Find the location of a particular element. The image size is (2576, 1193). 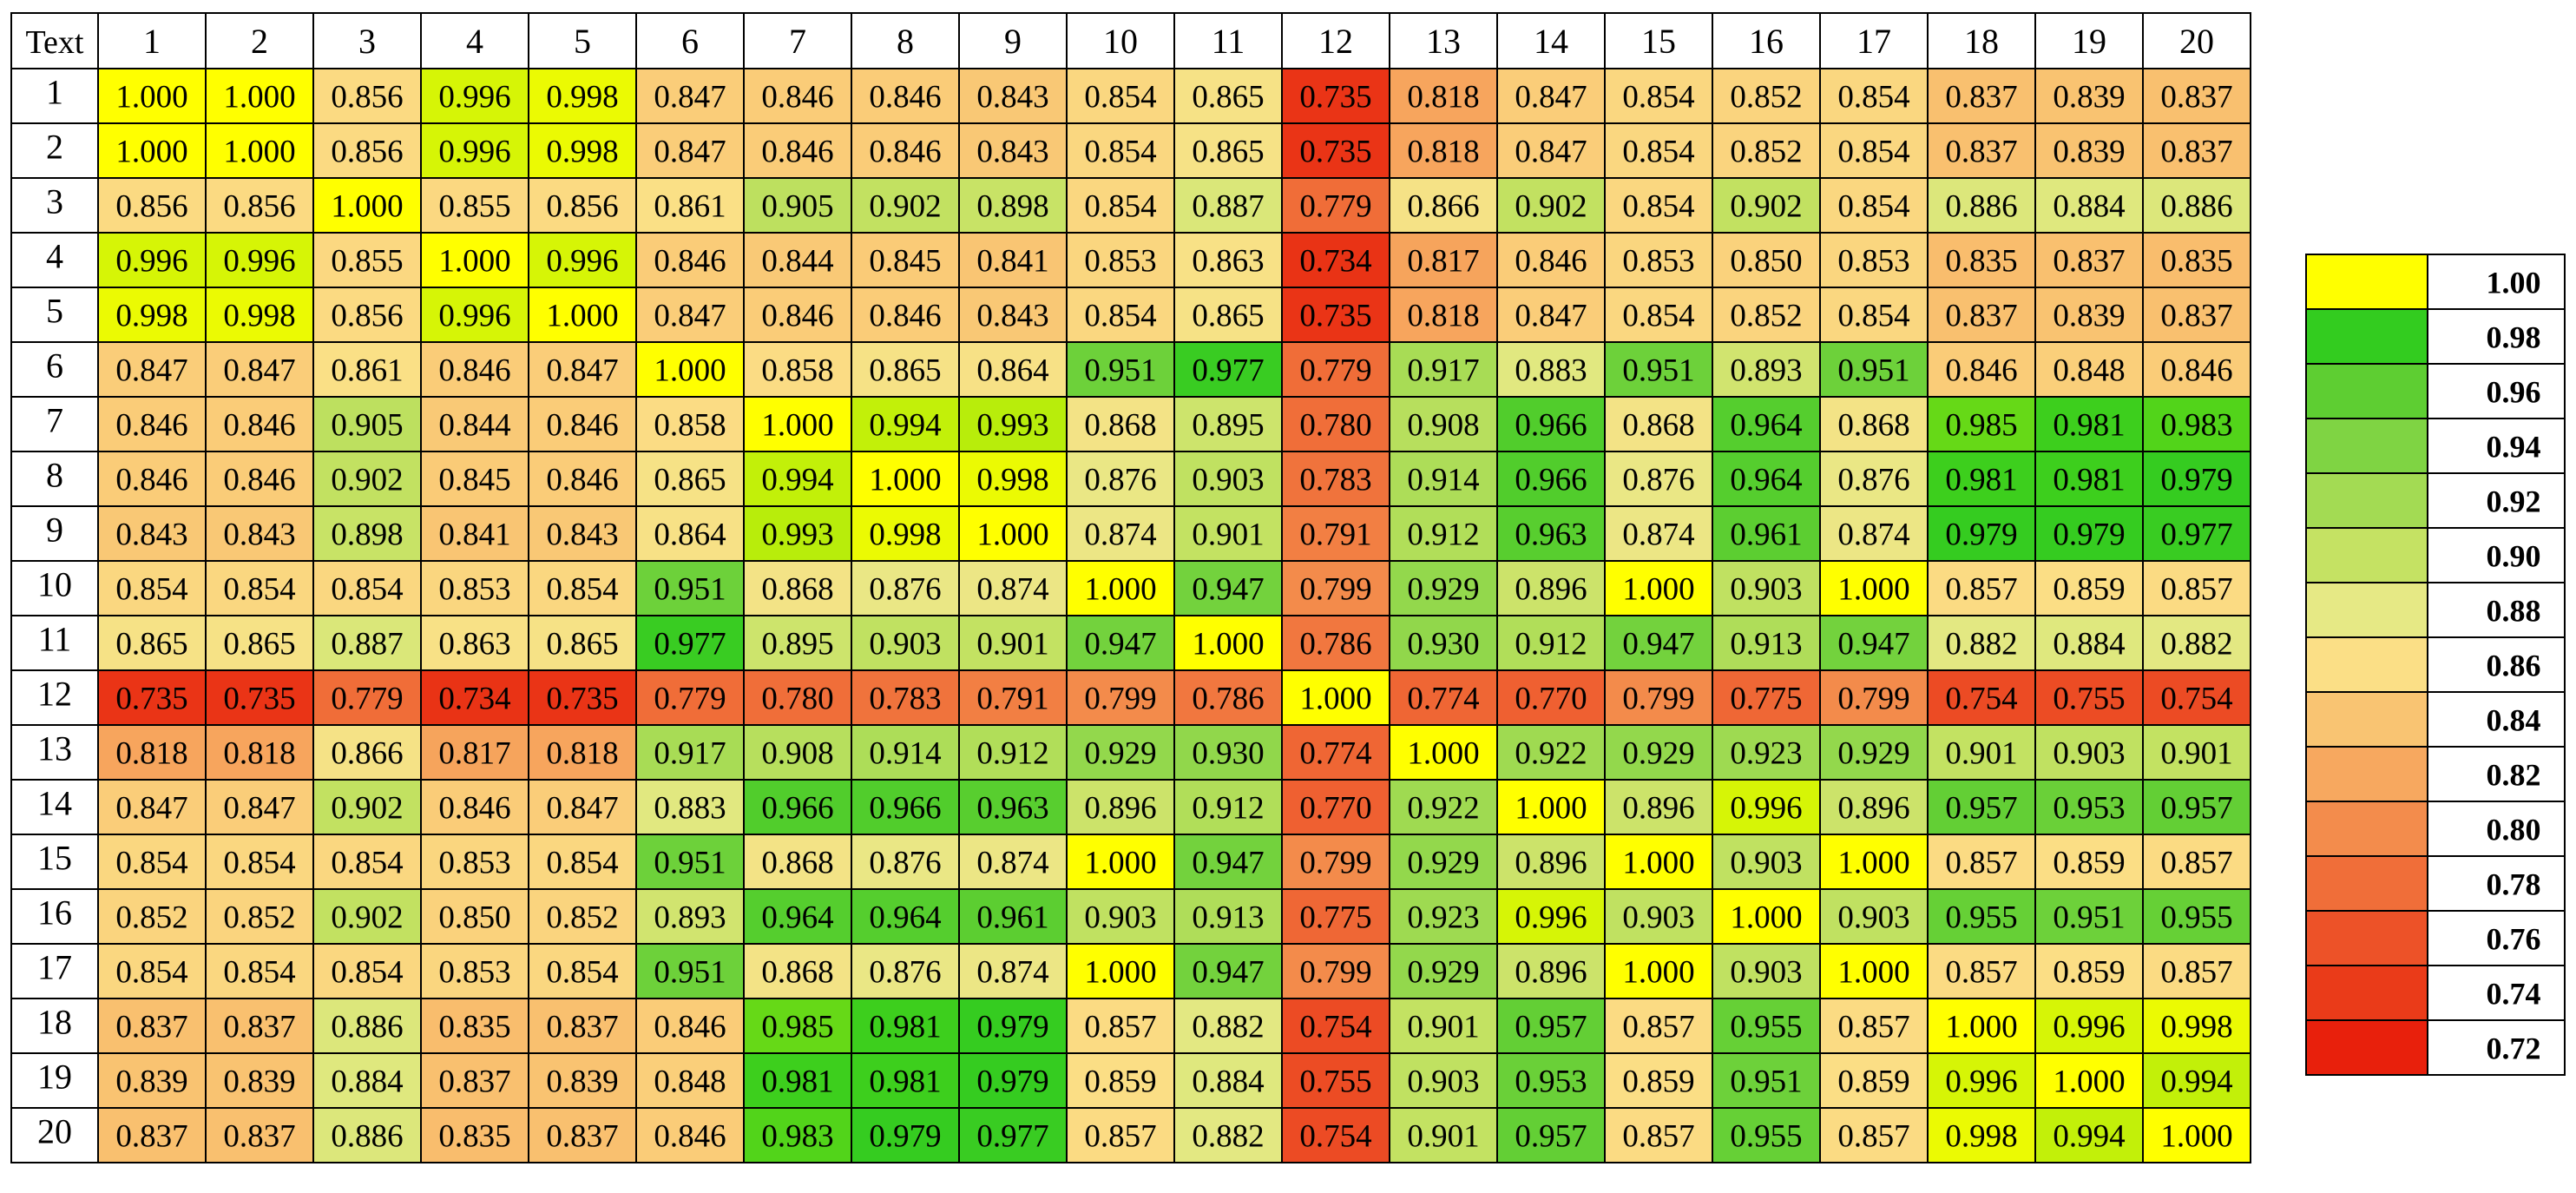

cell-value-label: 0.912 is located at coordinates (1228, 809).